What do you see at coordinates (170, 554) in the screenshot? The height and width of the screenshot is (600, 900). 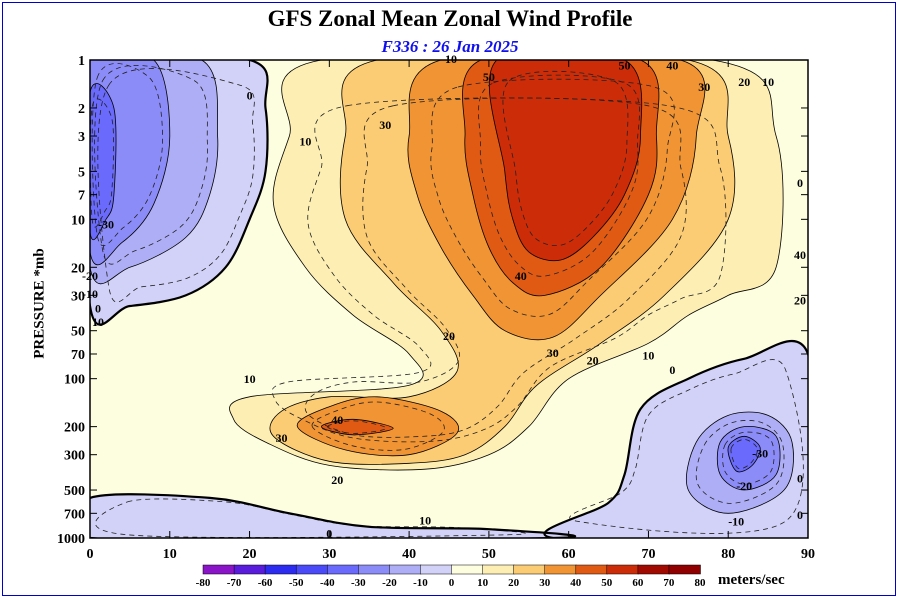 I see `x-tick-label: 10` at bounding box center [170, 554].